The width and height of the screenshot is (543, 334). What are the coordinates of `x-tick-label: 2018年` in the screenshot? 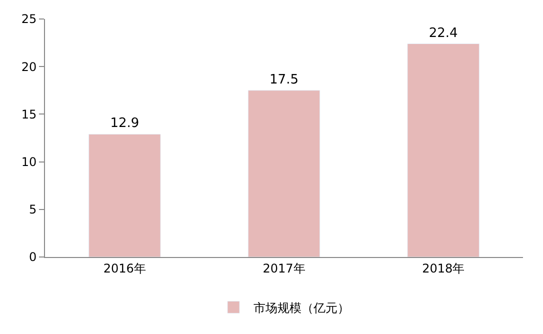 It's located at (443, 268).